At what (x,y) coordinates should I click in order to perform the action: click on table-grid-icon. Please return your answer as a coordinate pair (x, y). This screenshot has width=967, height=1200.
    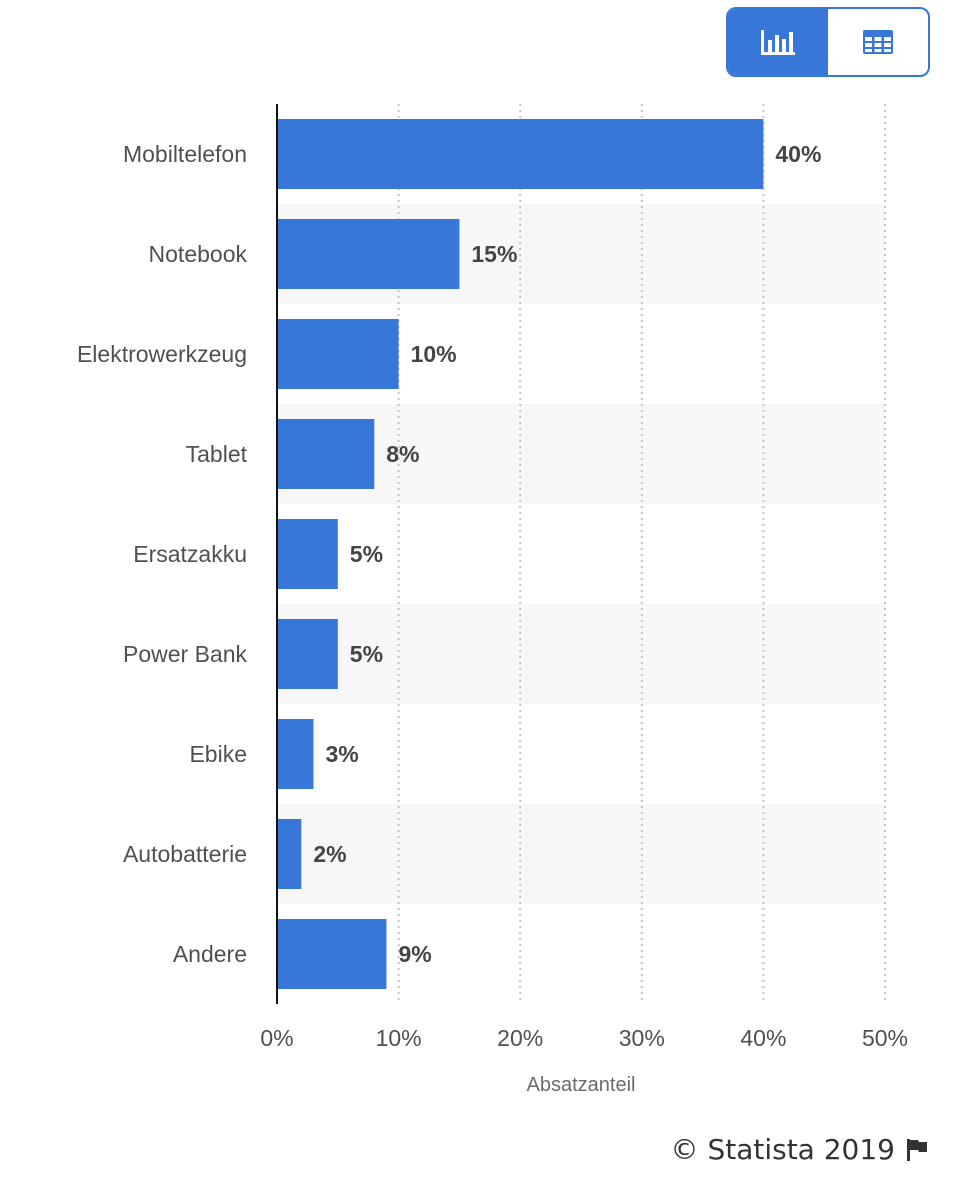
    Looking at the image, I should click on (878, 42).